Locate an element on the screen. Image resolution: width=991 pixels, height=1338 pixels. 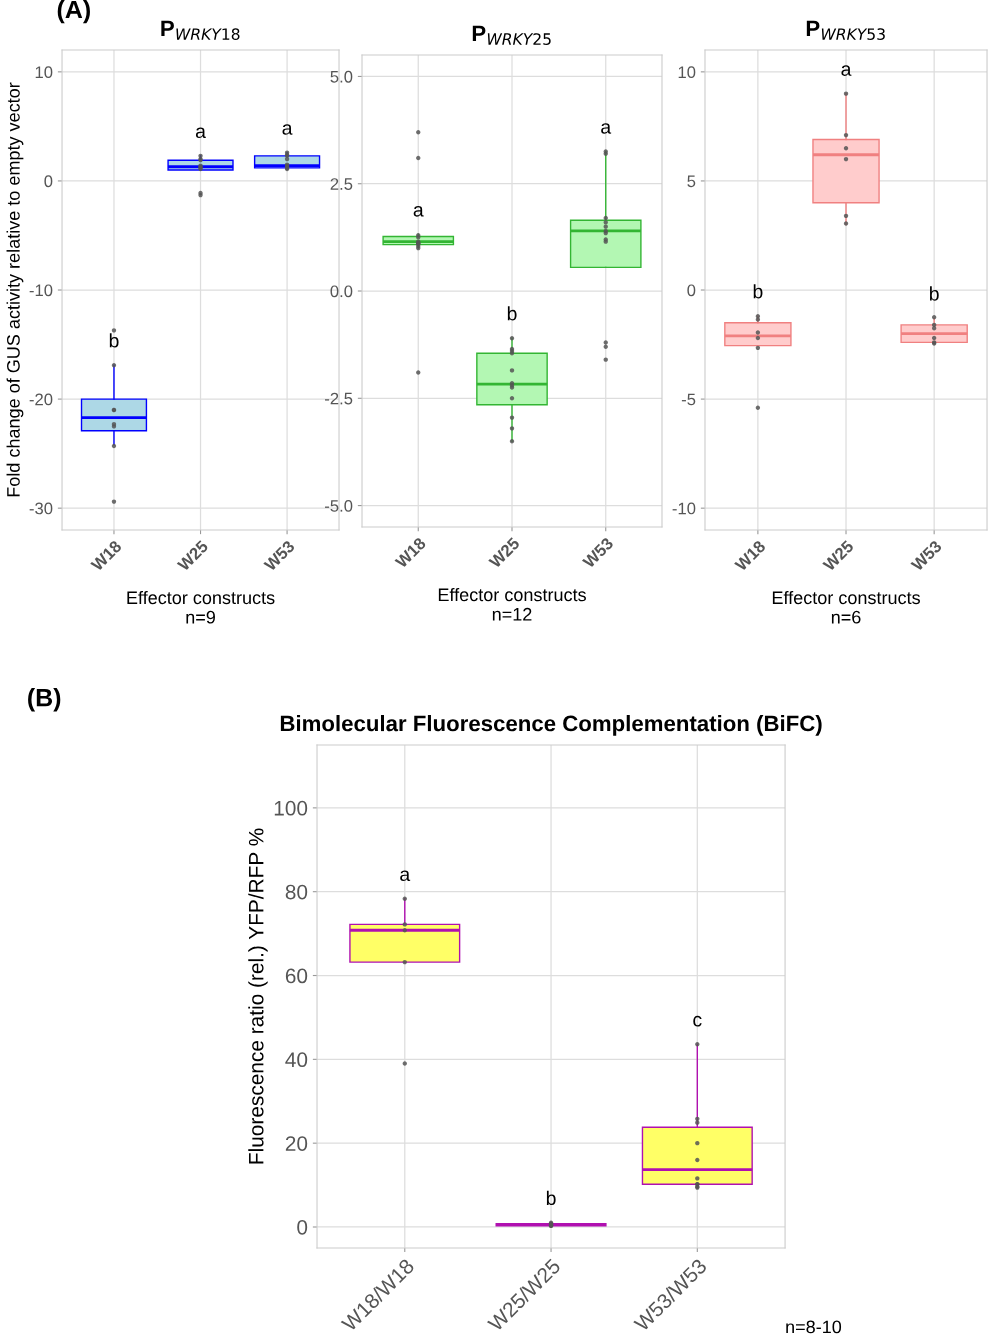
x-axis-title: Effector constructs n=9 is located at coordinates (201, 607).